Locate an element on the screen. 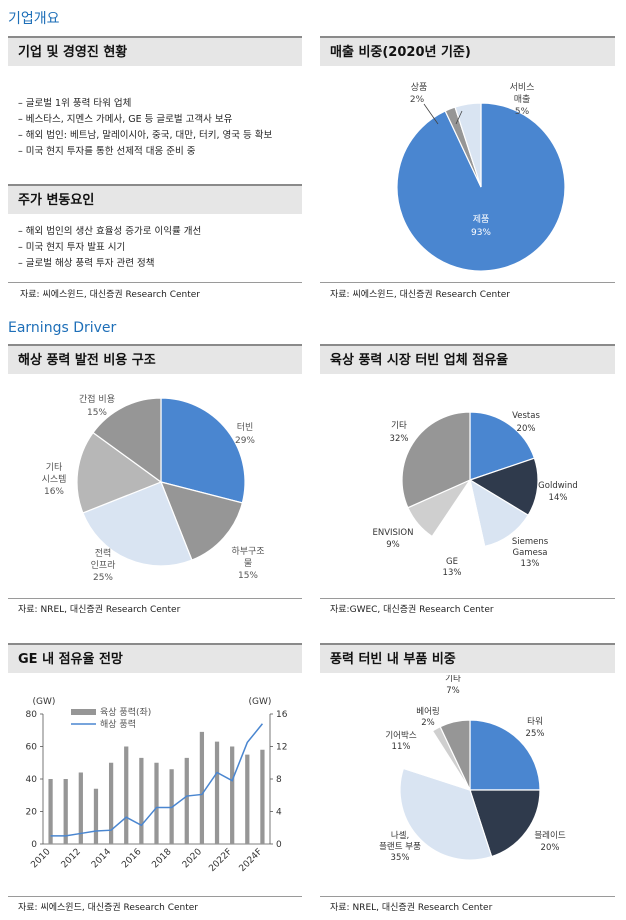 This screenshot has height=920, width=626. onshore-label-name: Goldwind is located at coordinates (558, 486).